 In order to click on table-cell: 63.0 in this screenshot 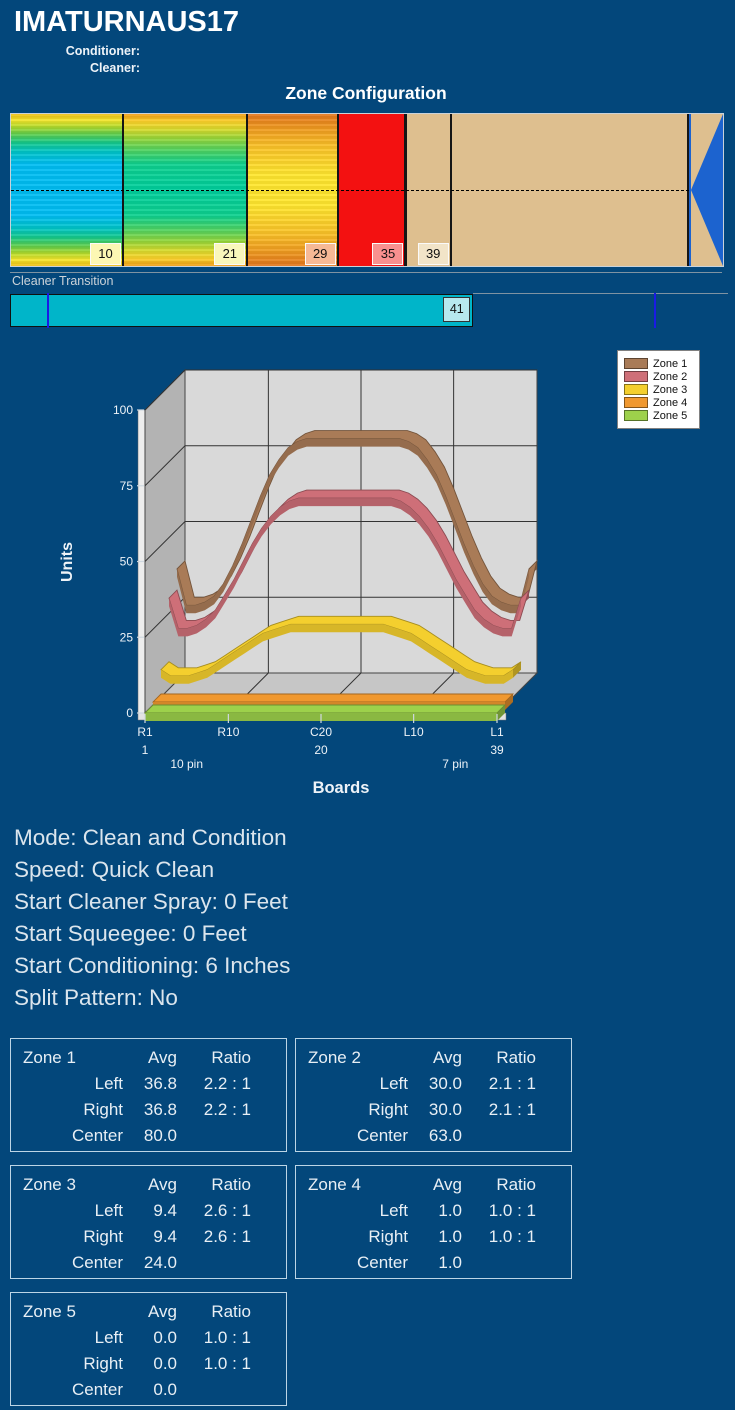, I will do `click(445, 1135)`.